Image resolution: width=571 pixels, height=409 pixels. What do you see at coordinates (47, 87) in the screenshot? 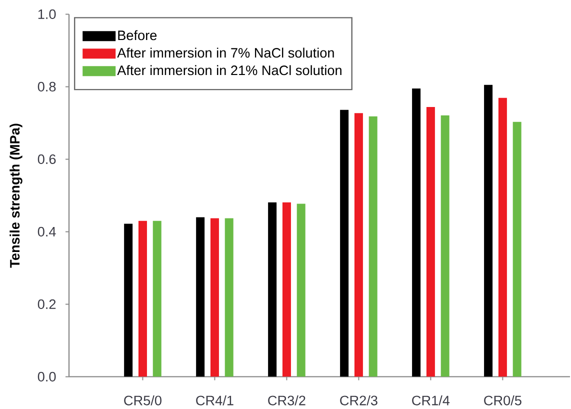
I see `y-tick-label: 0.8` at bounding box center [47, 87].